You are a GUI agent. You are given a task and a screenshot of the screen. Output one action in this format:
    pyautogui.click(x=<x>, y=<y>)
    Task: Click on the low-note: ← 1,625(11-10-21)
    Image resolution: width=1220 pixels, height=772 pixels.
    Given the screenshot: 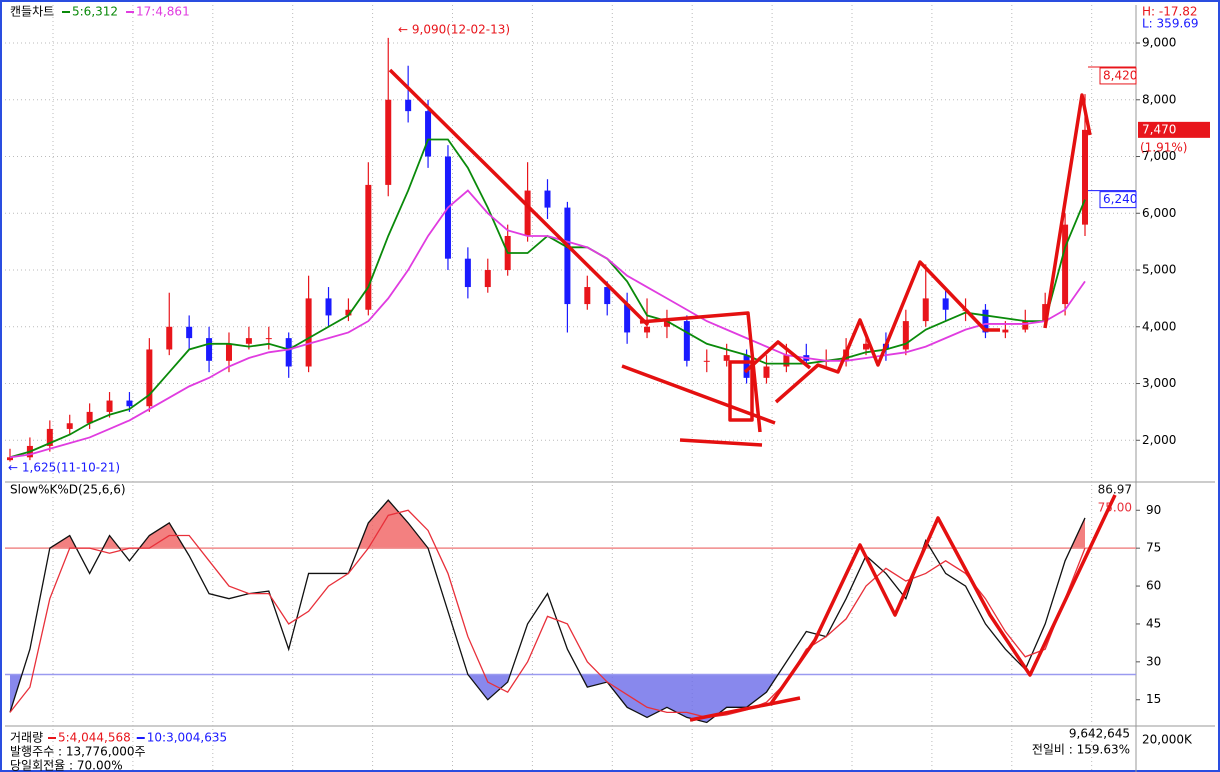 What is the action you would take?
    pyautogui.click(x=64, y=468)
    